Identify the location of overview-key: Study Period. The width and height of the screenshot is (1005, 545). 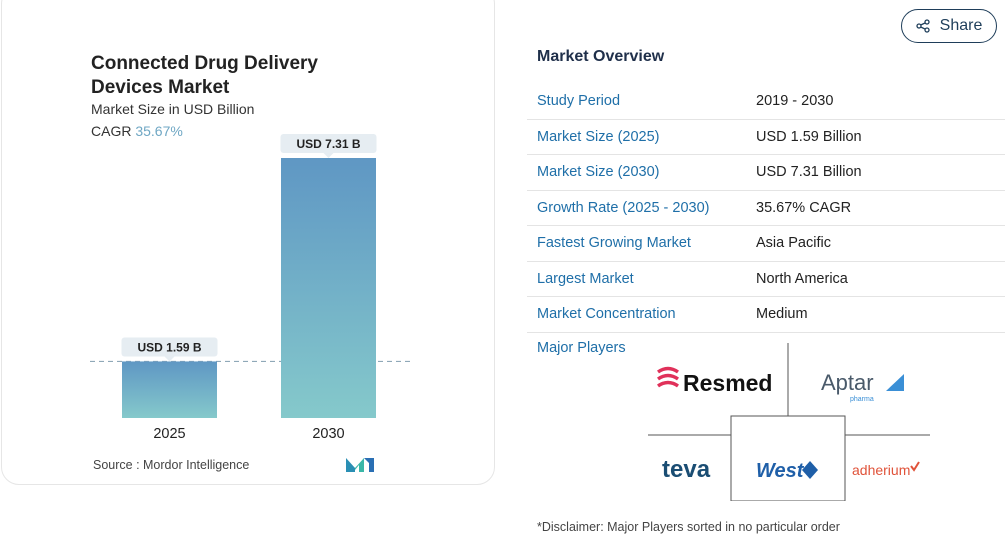
(579, 101).